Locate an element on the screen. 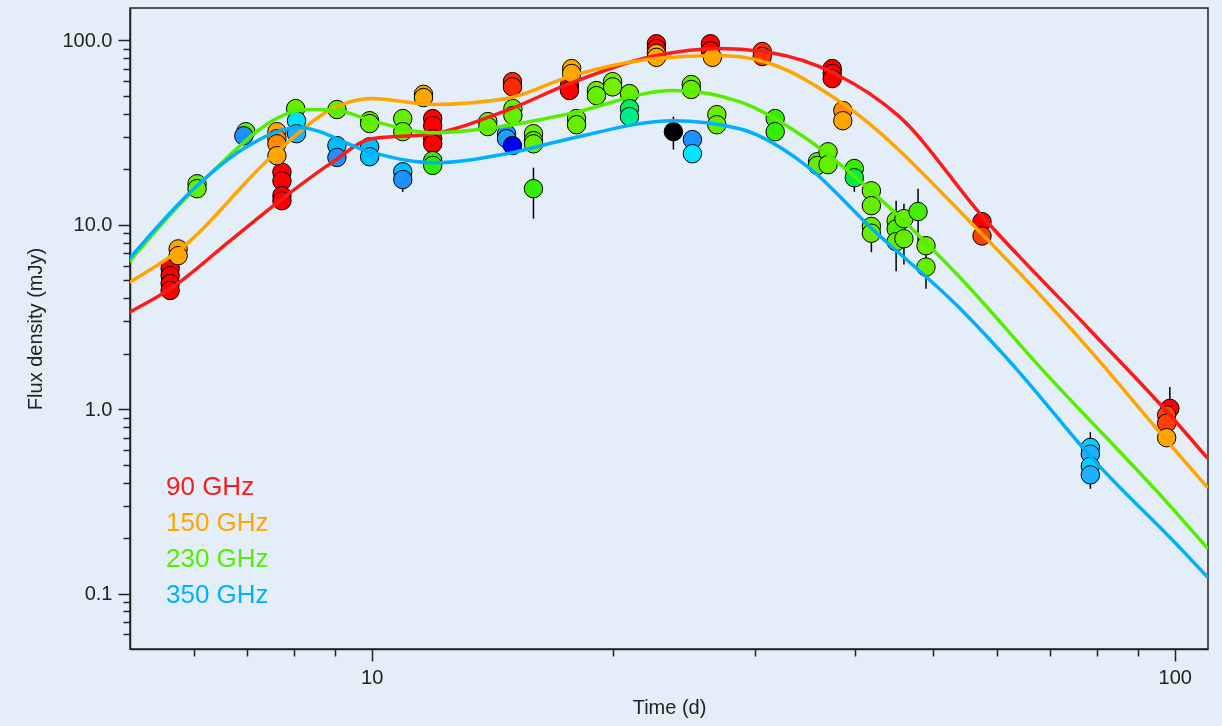 The image size is (1222, 726). x-tick-label: 10 is located at coordinates (372, 676).